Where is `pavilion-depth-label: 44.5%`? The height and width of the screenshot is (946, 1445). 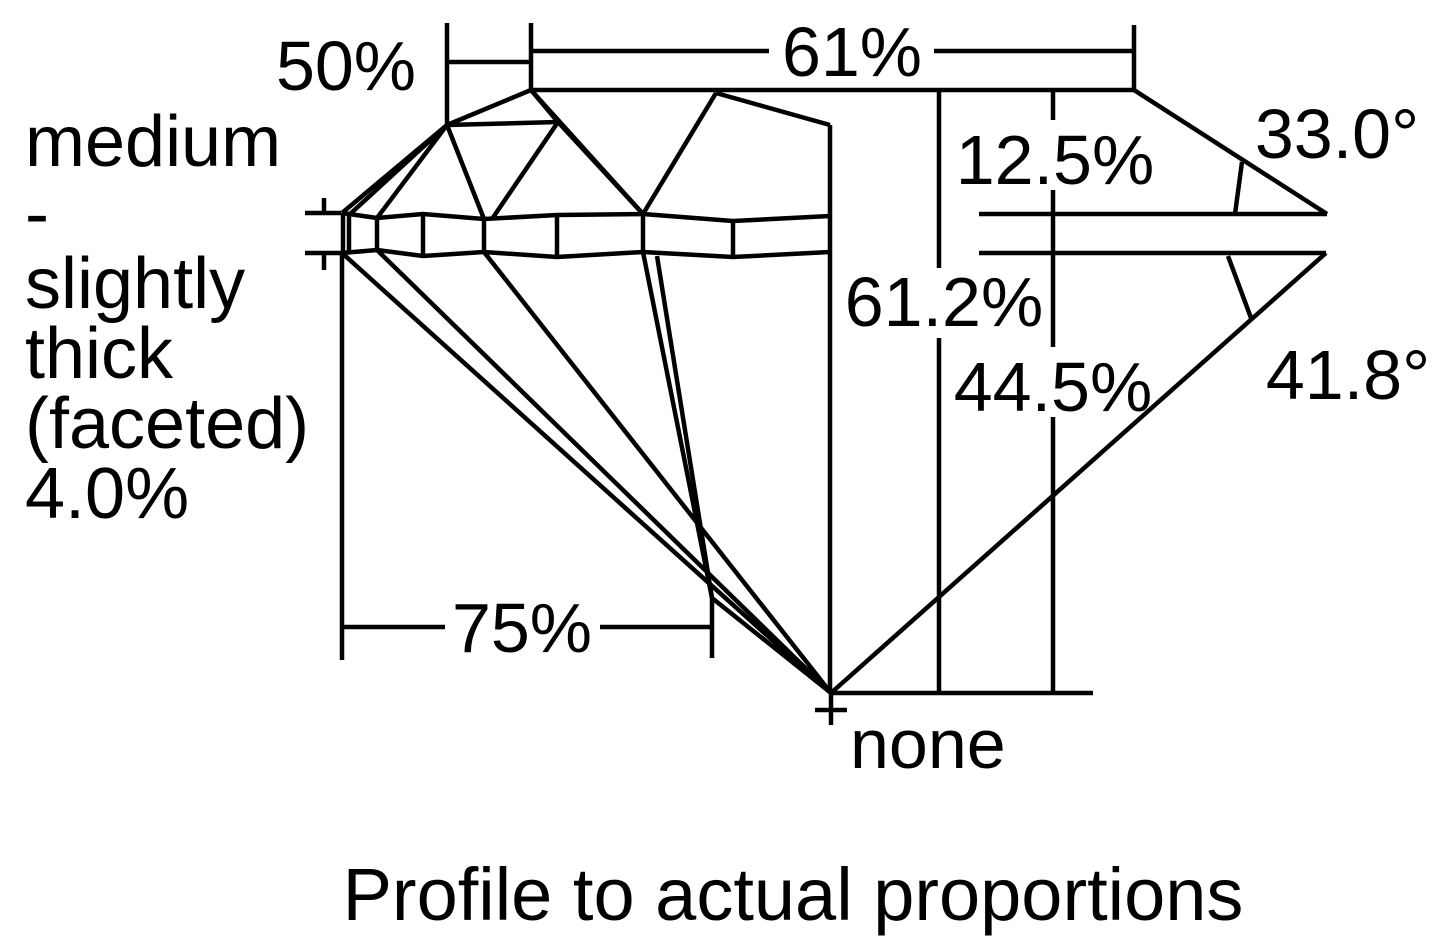
pavilion-depth-label: 44.5% is located at coordinates (1053, 387).